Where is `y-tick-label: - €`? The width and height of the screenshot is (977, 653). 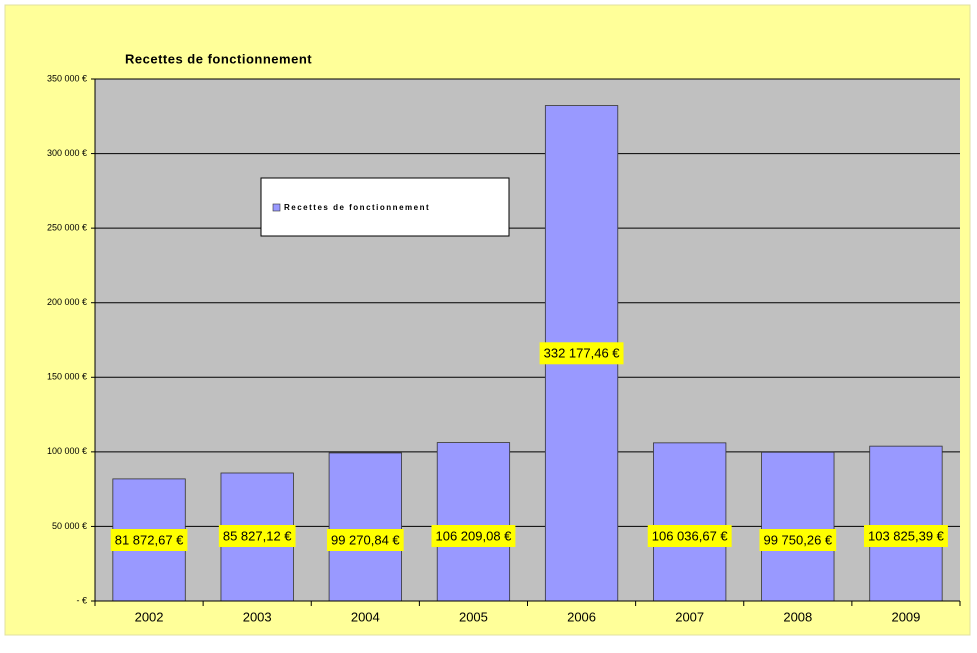 y-tick-label: - € is located at coordinates (81, 600).